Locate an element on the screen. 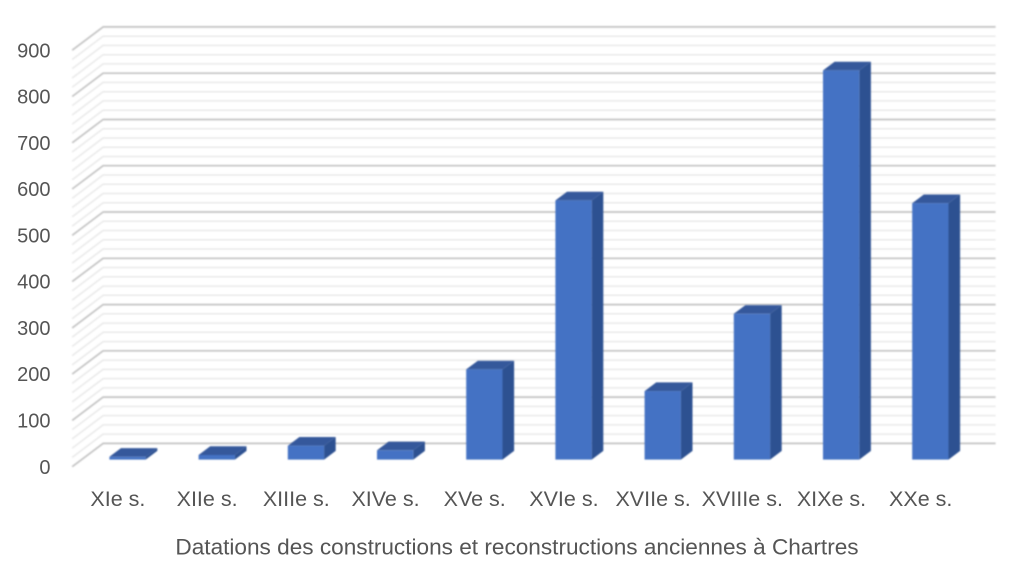 This screenshot has height=574, width=1020. svg-text: 400 is located at coordinates (33, 283).